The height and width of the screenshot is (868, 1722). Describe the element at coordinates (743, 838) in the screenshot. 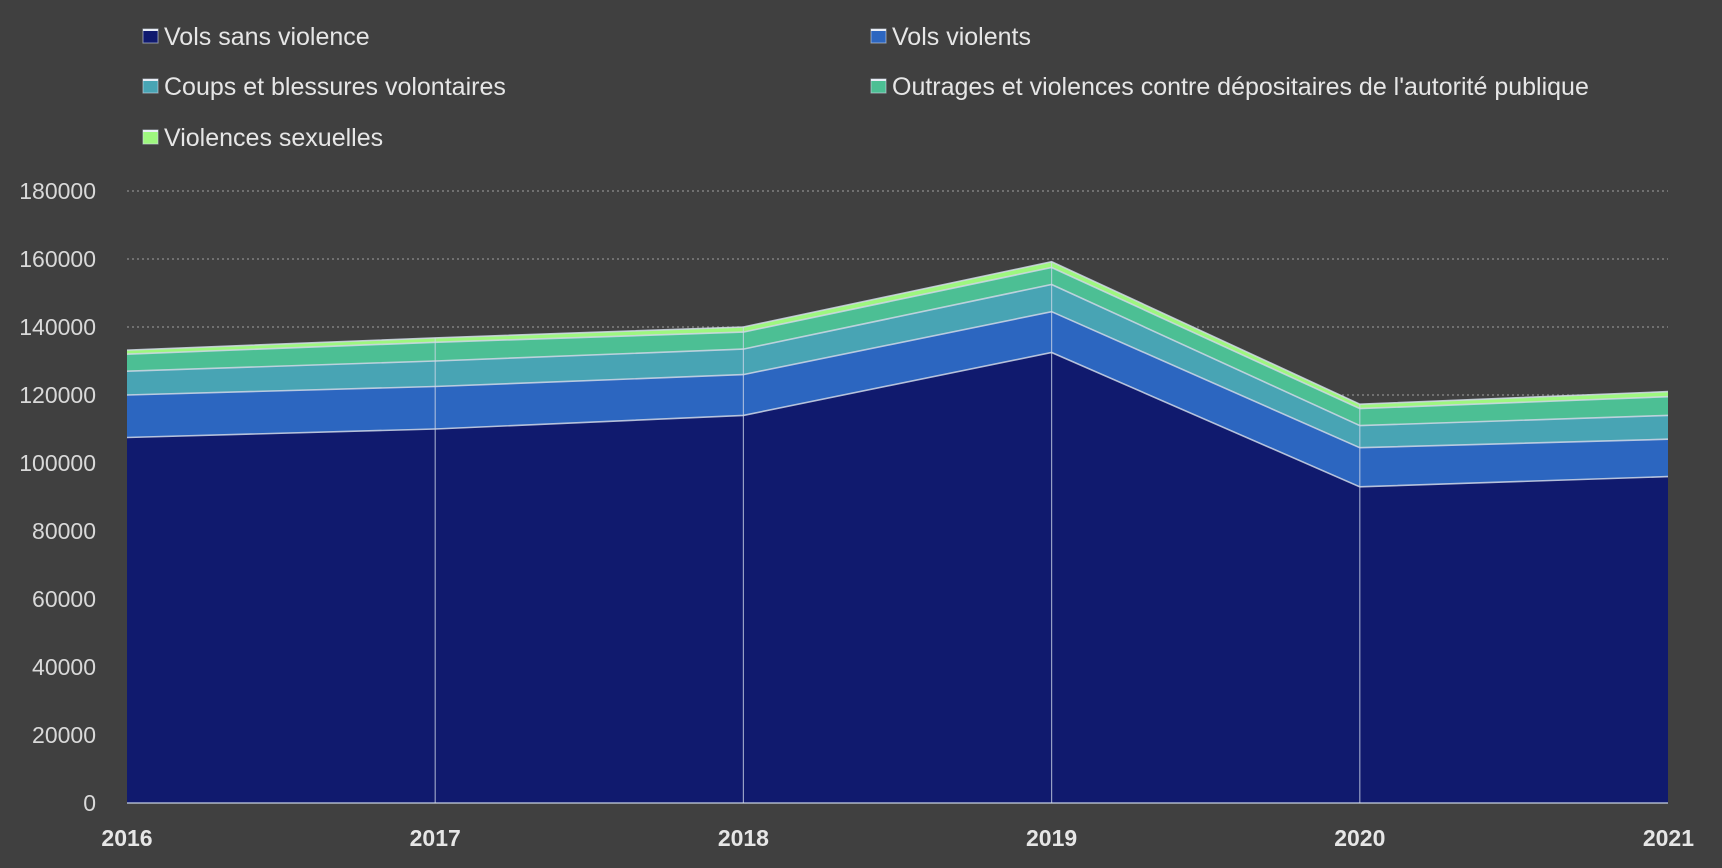

I see `x-tick-label: 2018` at that location.